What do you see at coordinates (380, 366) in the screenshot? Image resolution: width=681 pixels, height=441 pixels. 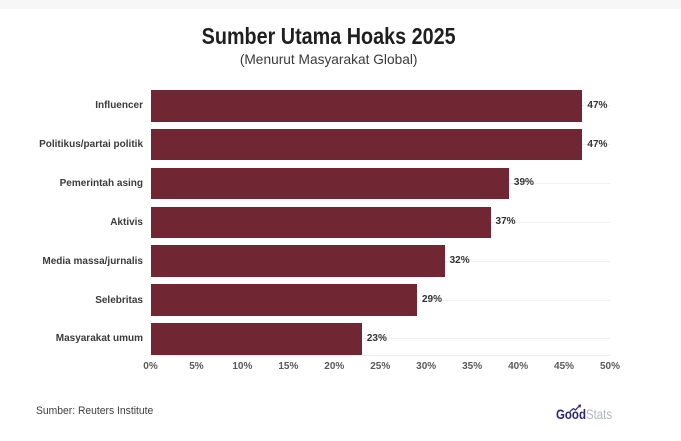 I see `x-tick-label: 25%` at bounding box center [380, 366].